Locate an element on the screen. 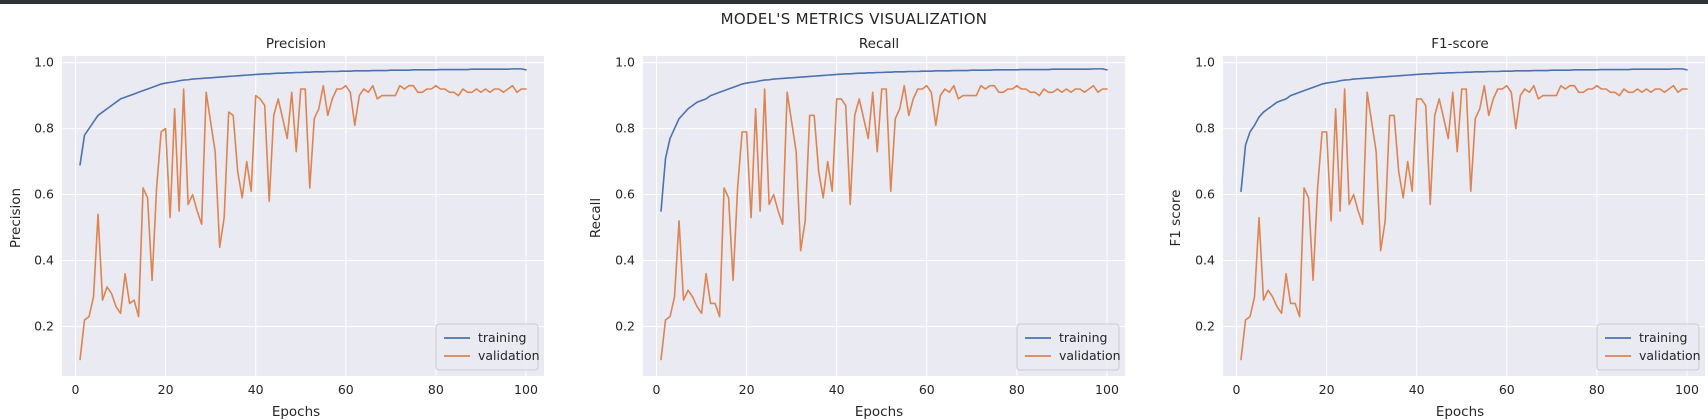 Image resolution: width=1708 pixels, height=420 pixels. window-top-bar is located at coordinates (854, 2).